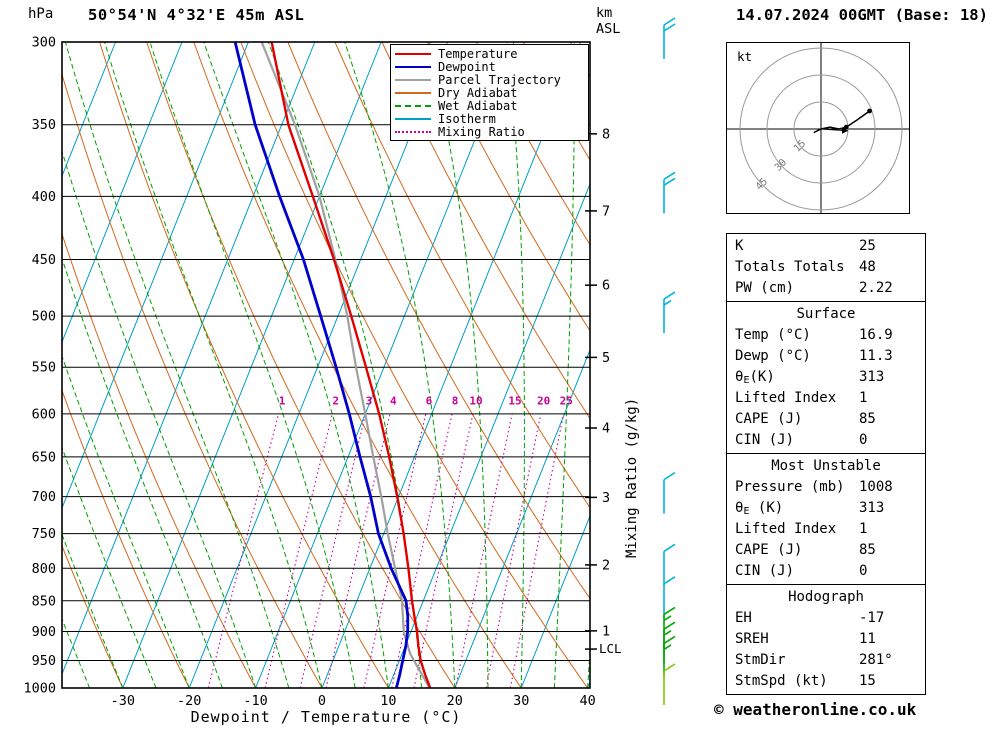 This screenshot has height=733, width=1000. What do you see at coordinates (351, 365) in the screenshot?
I see `temperature-curve` at bounding box center [351, 365].